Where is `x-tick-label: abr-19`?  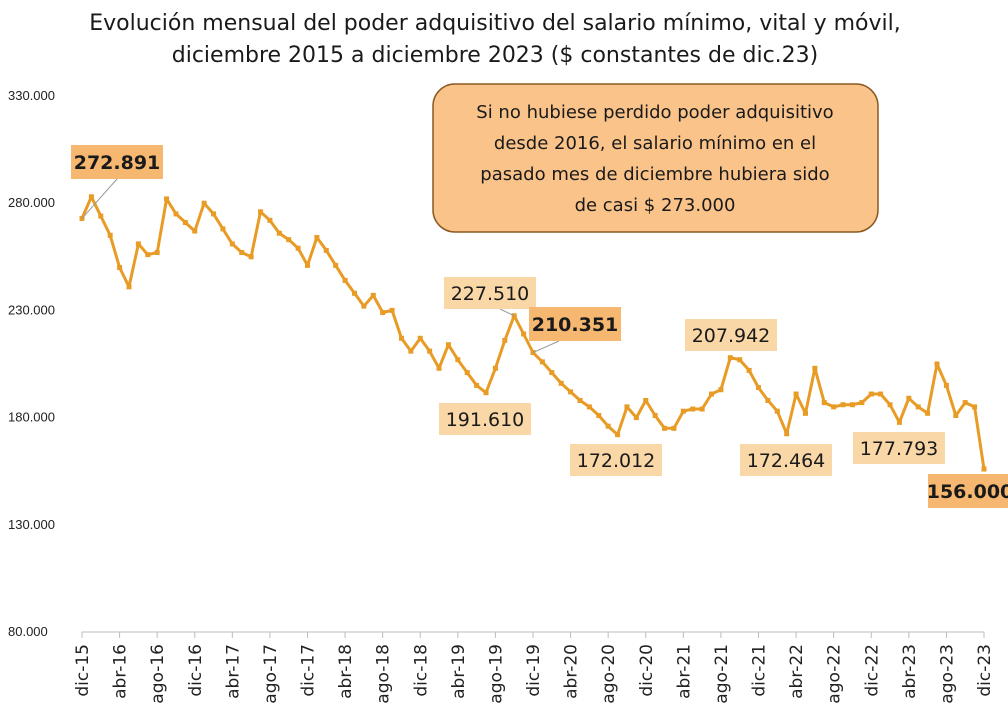
x-tick-label: abr-19 is located at coordinates (459, 671).